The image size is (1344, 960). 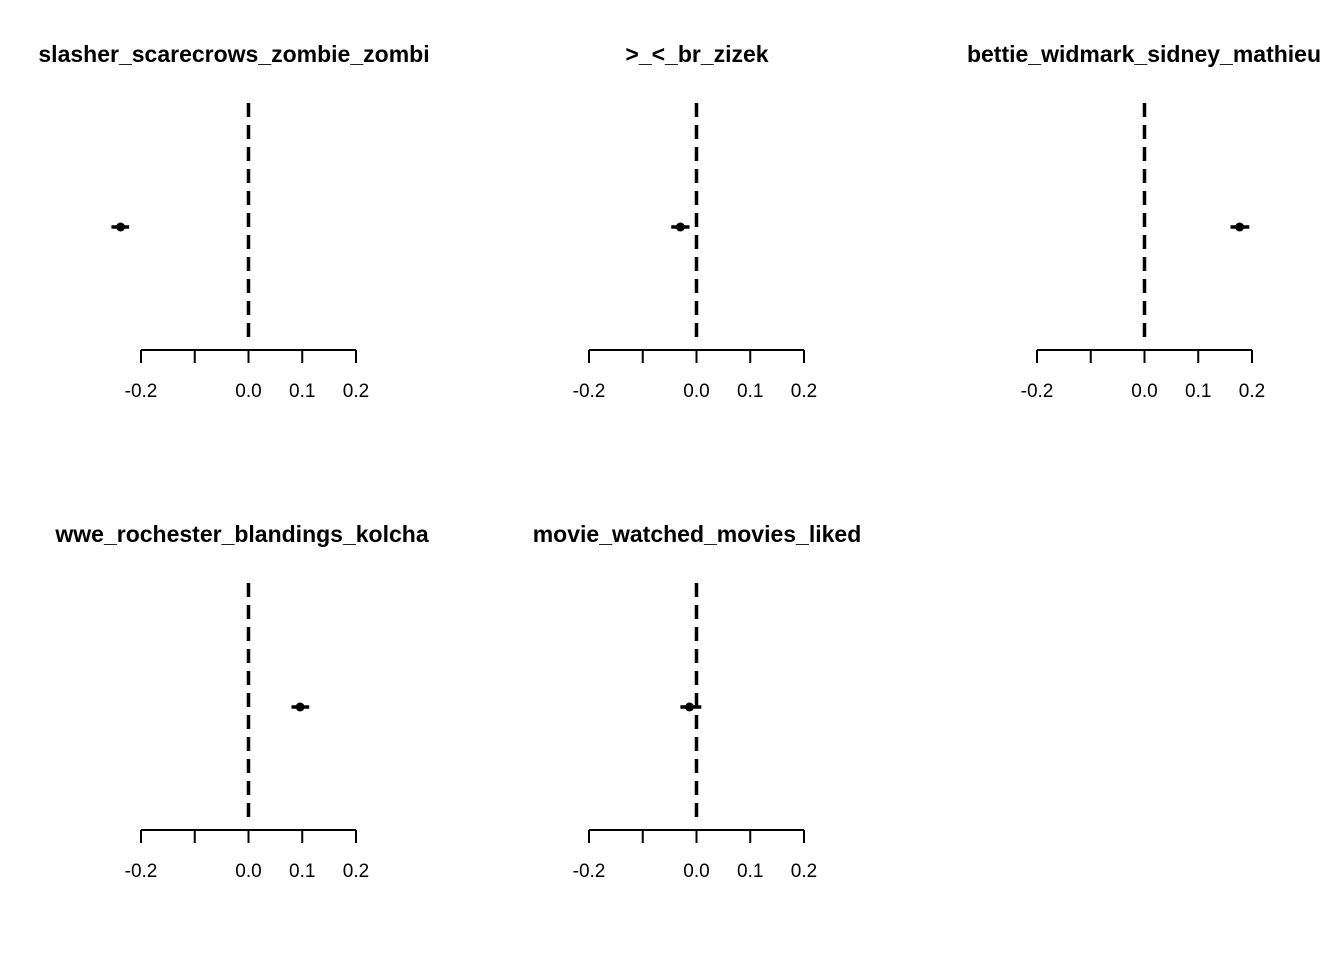 What do you see at coordinates (697, 534) in the screenshot?
I see `panel-title: movie_watched_movies_liked` at bounding box center [697, 534].